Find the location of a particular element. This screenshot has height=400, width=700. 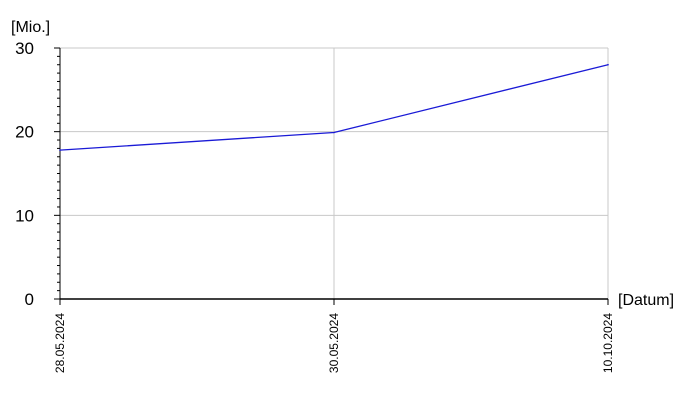

x-axis-title: [Datum] is located at coordinates (646, 300).